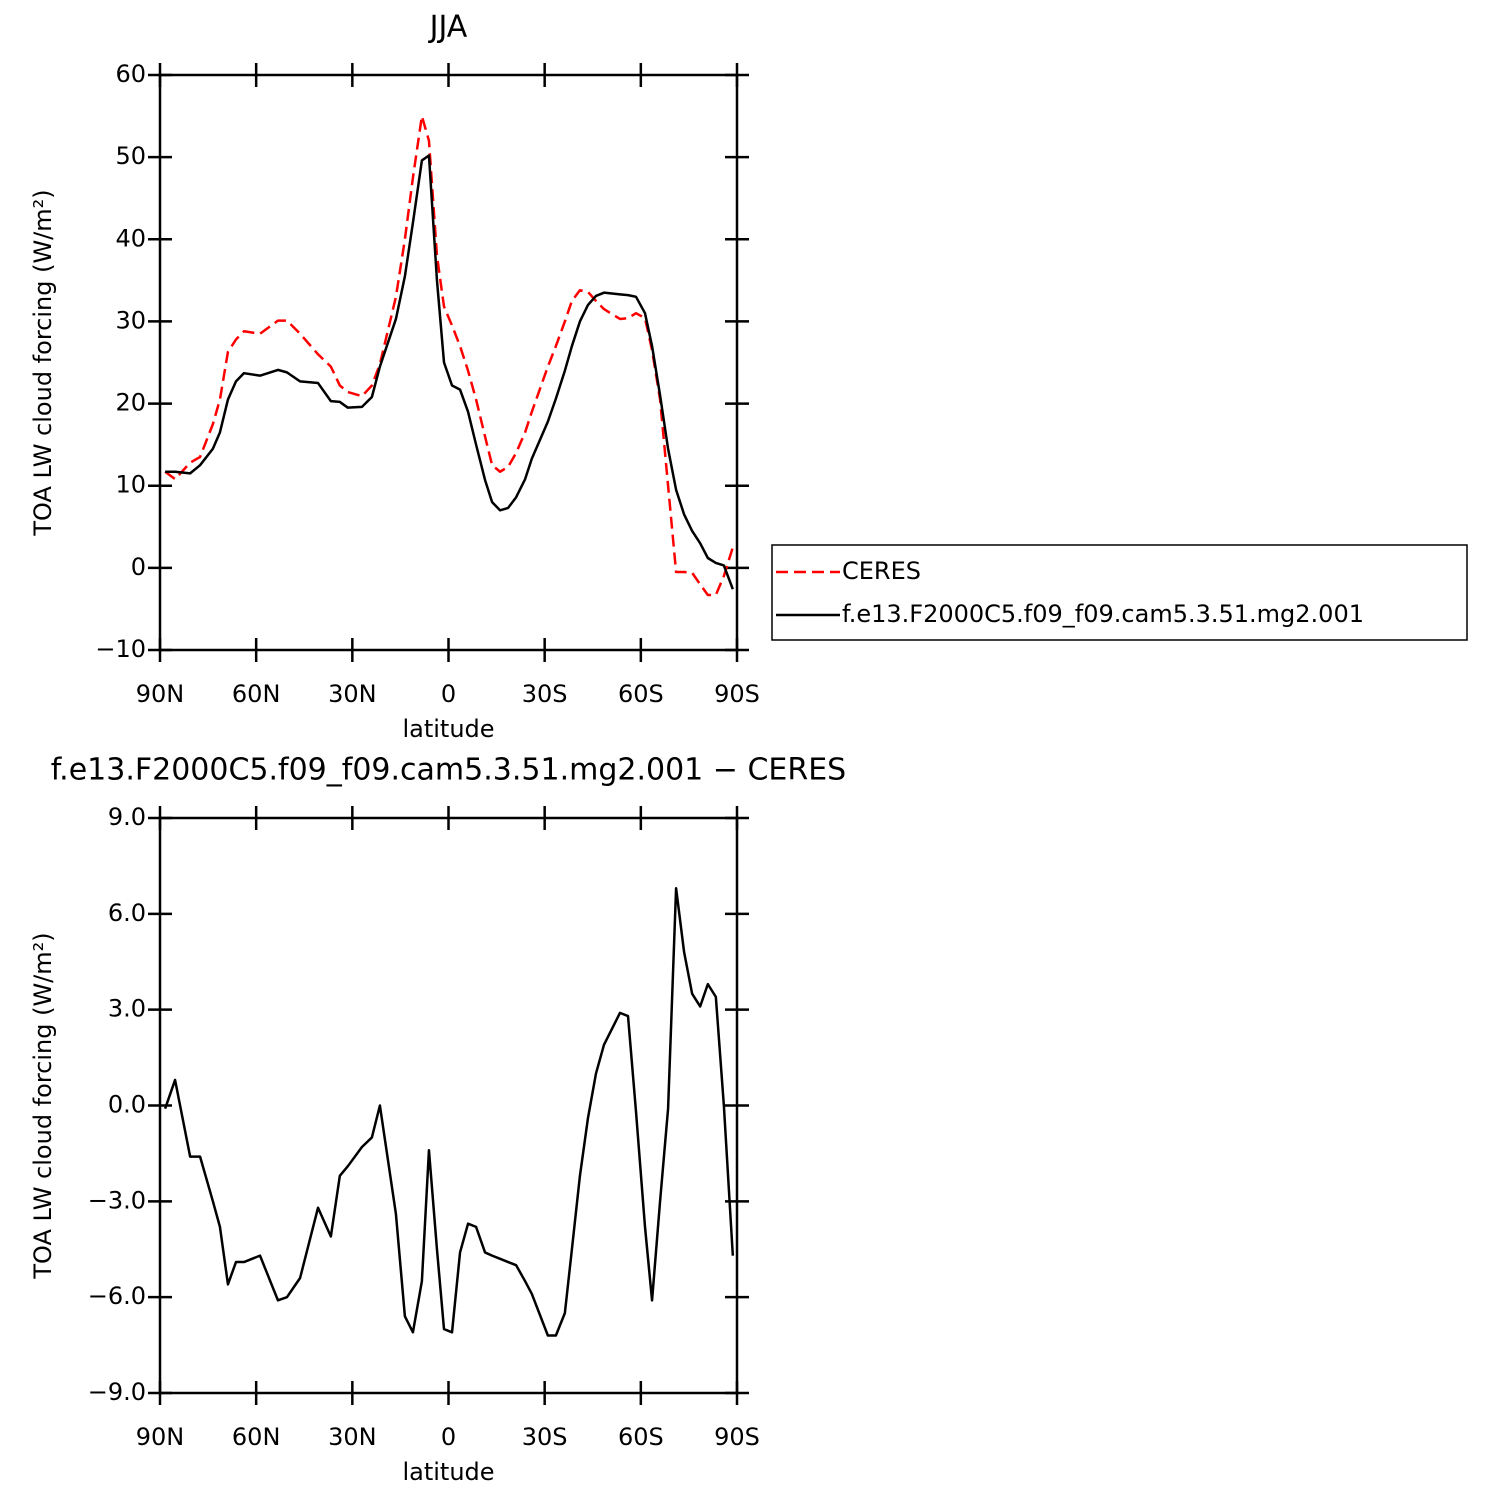  I want to click on y-tick-label: 50, so click(130, 156).